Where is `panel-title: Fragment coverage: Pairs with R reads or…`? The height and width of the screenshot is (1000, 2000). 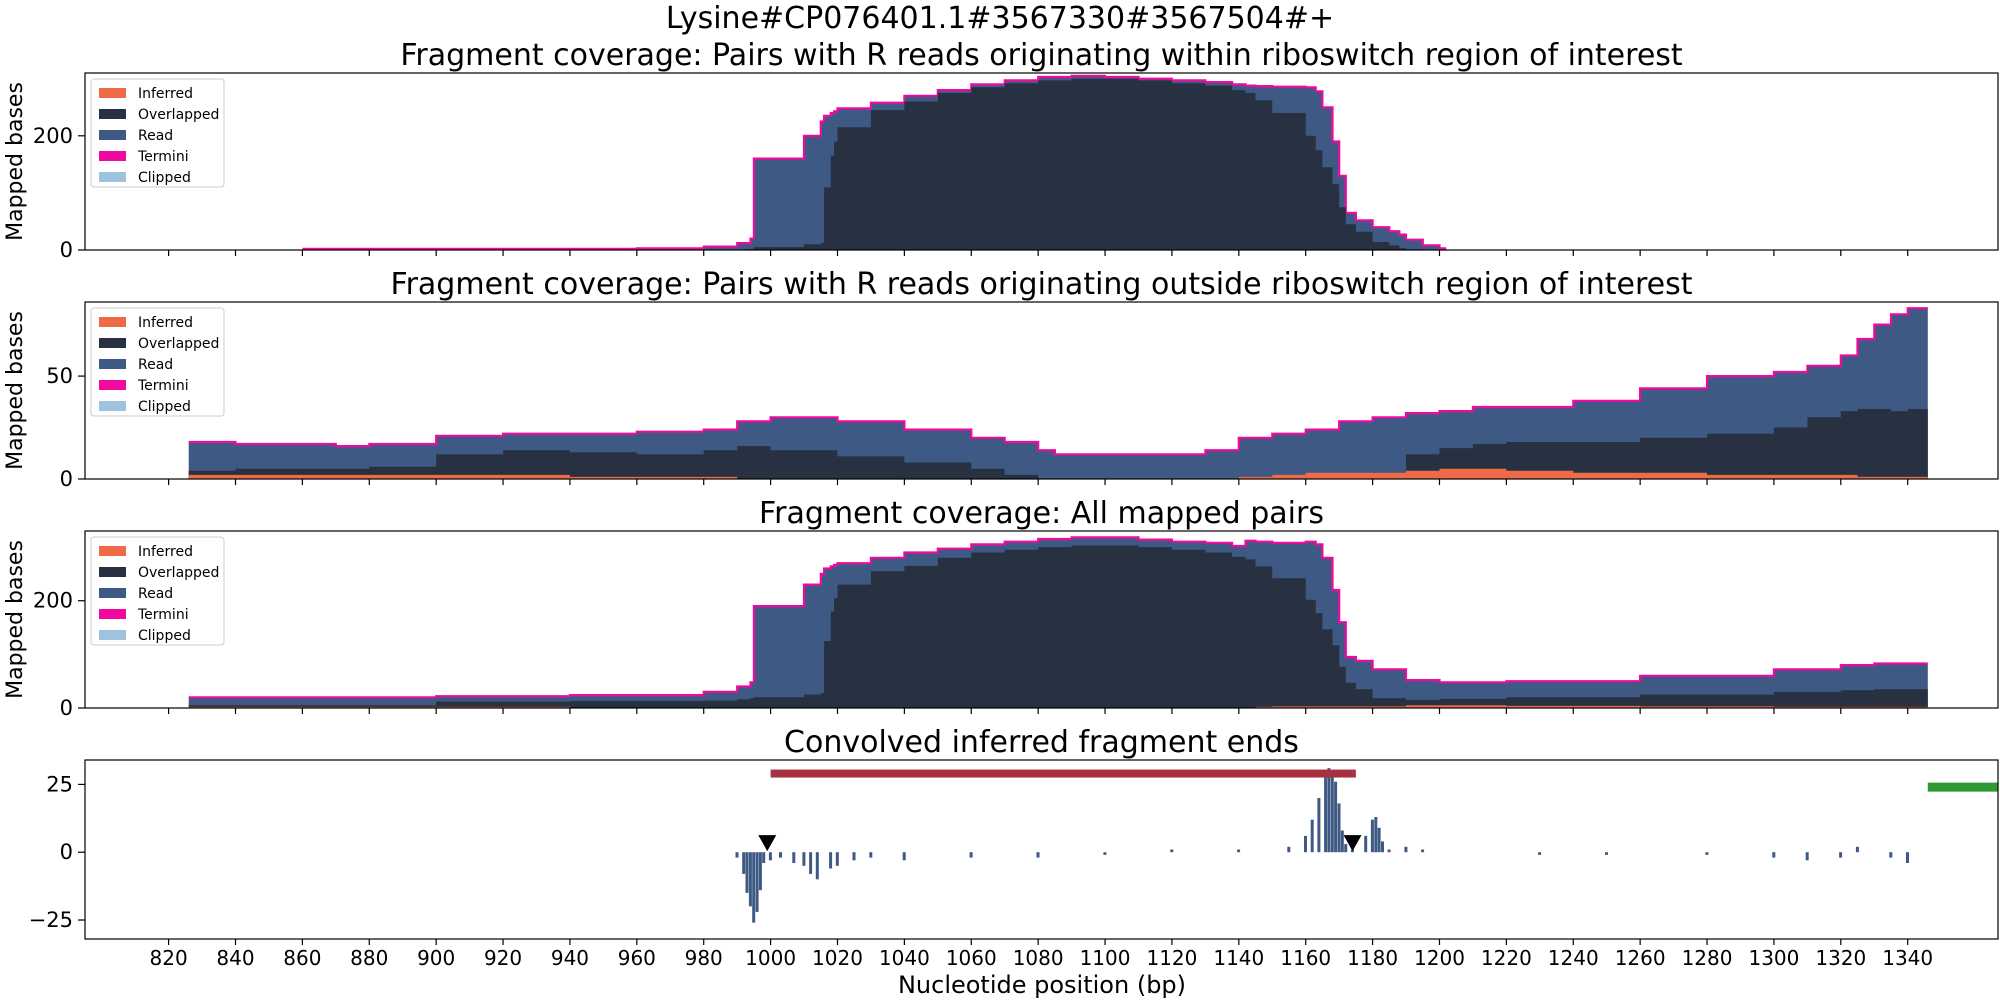
panel-title: Fragment coverage: Pairs with R reads or… is located at coordinates (1041, 55).